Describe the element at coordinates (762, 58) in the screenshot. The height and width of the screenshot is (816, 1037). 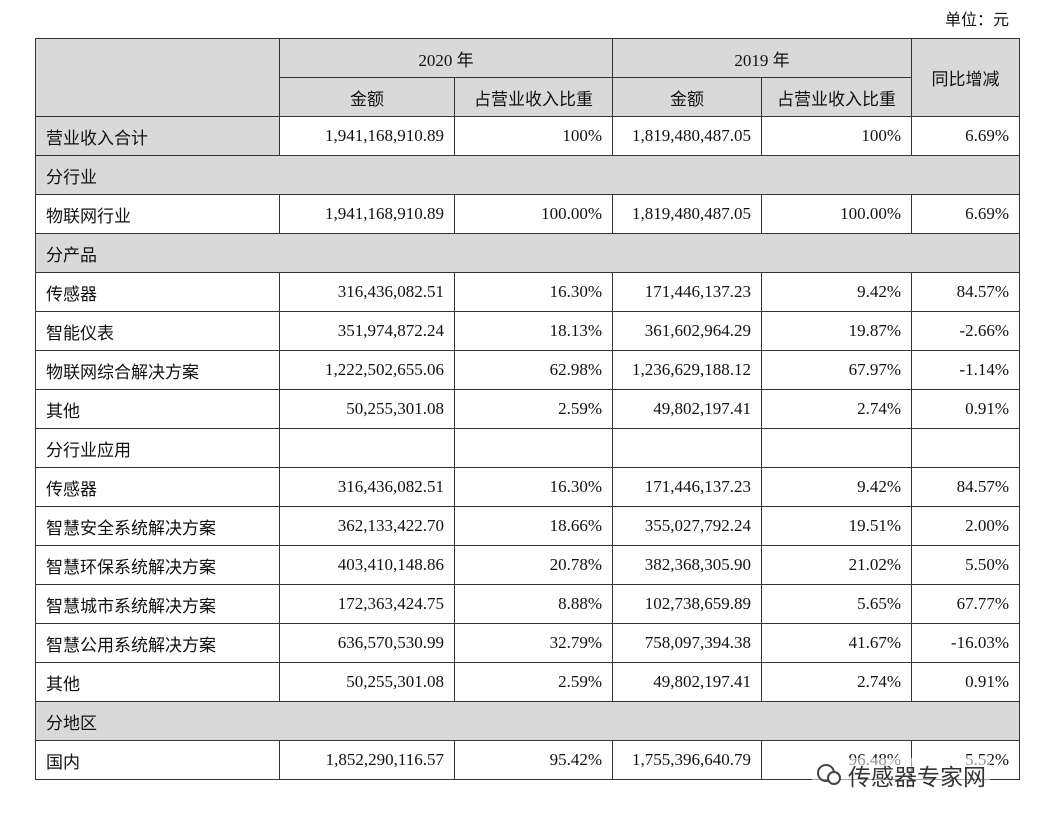
I see `year-header: 2019 年` at that location.